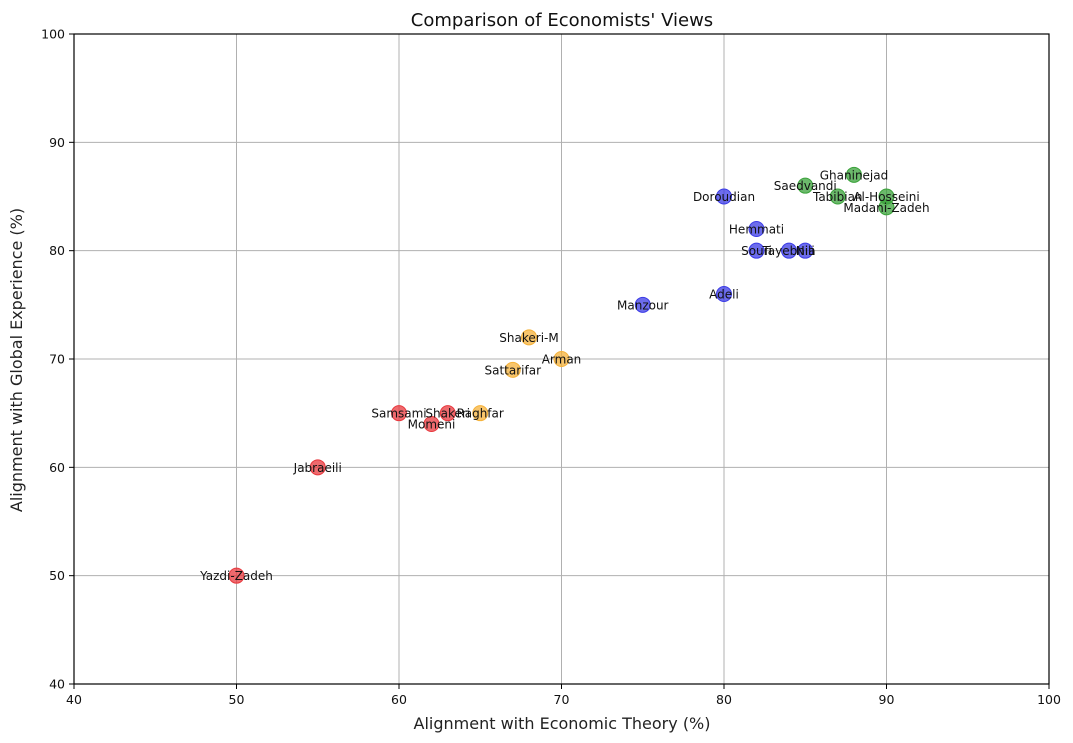  Describe the element at coordinates (16, 360) in the screenshot. I see `y-axis-label: Alignment with Global Experience (%)` at that location.